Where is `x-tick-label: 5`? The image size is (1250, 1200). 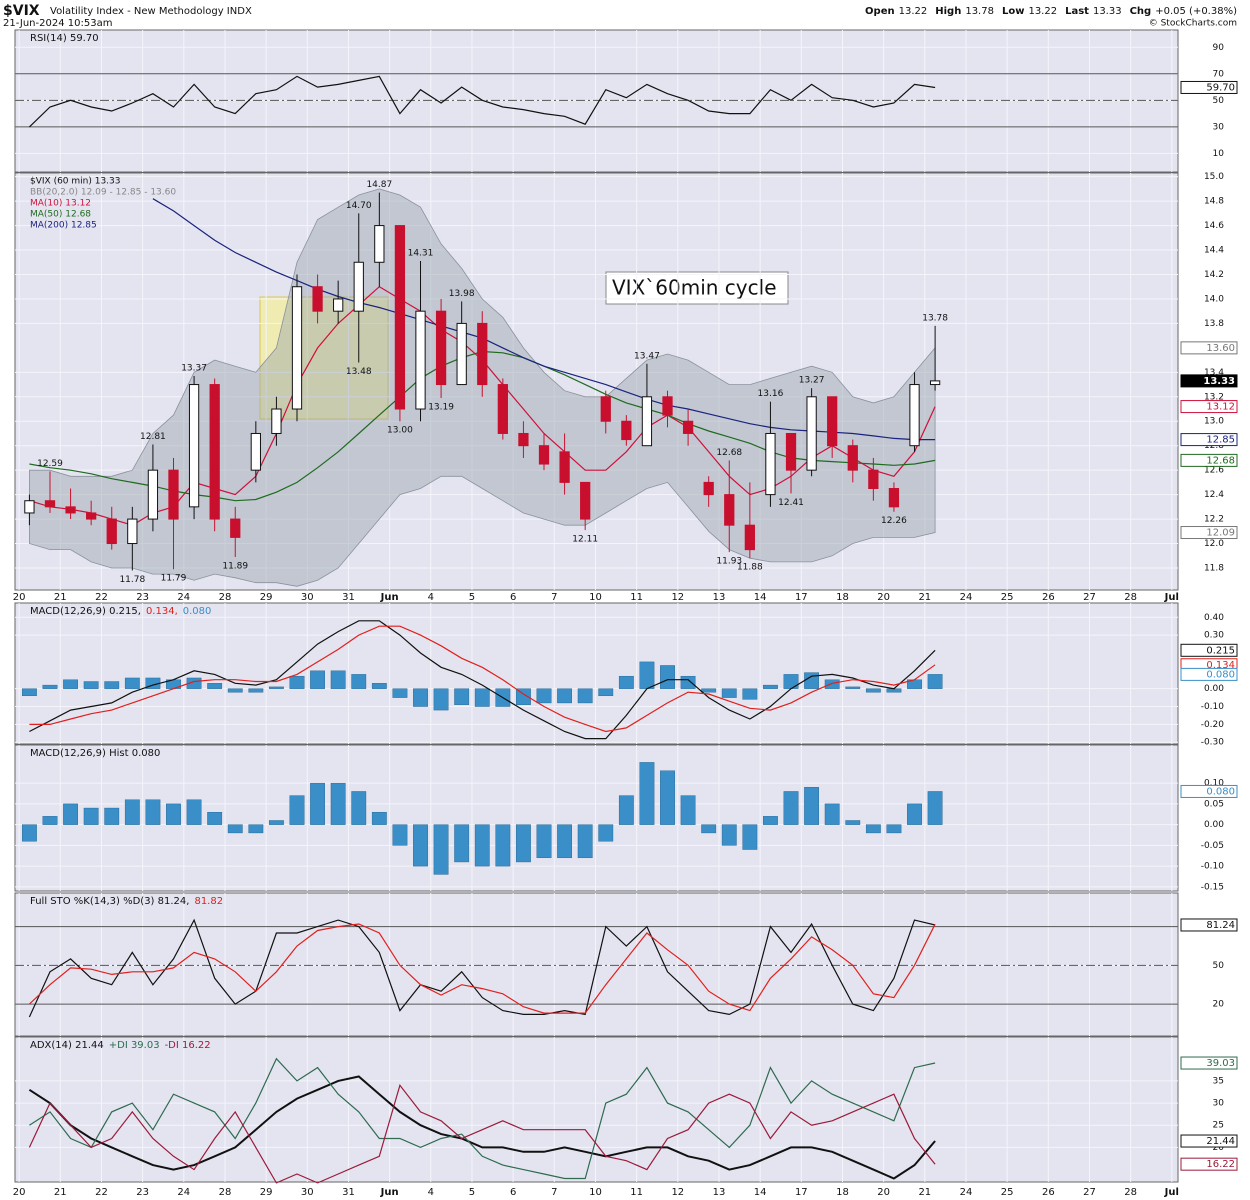 x-tick-label: 5 is located at coordinates (472, 597).